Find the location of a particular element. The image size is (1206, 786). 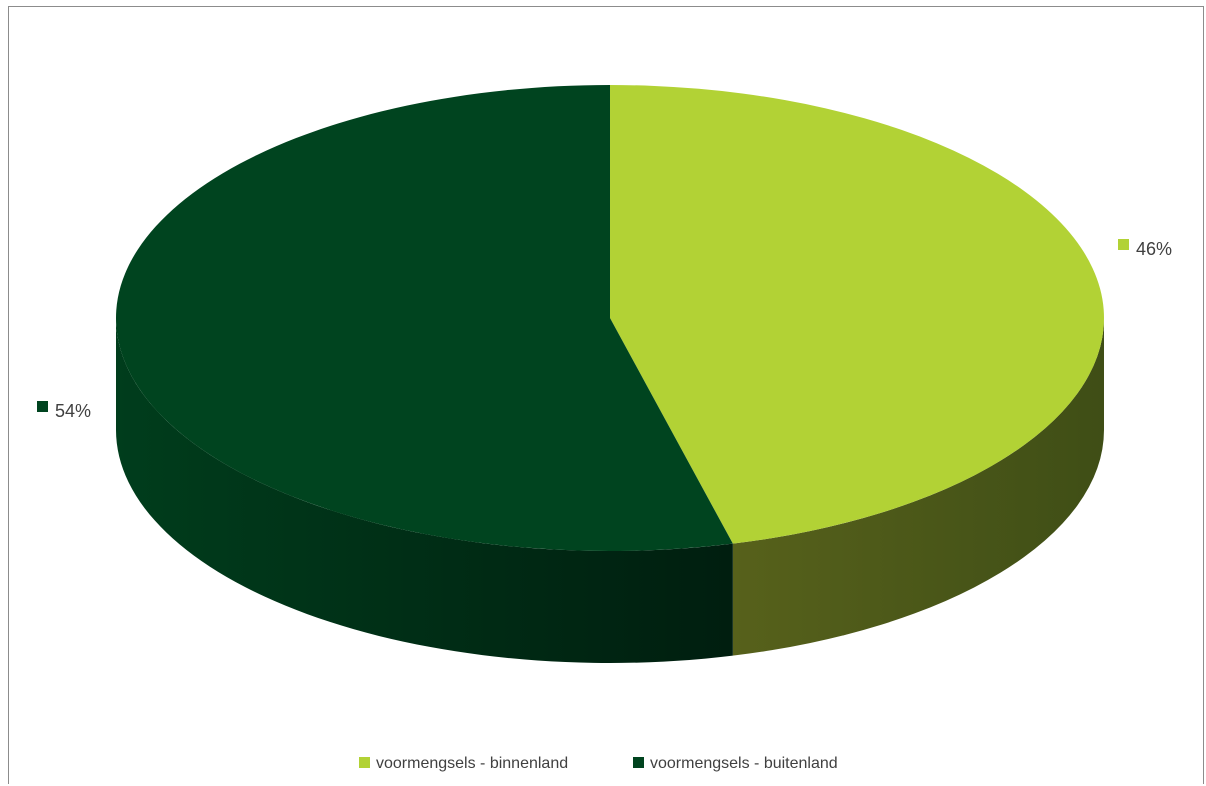

data-label-marker-binnenland is located at coordinates (1123, 244).